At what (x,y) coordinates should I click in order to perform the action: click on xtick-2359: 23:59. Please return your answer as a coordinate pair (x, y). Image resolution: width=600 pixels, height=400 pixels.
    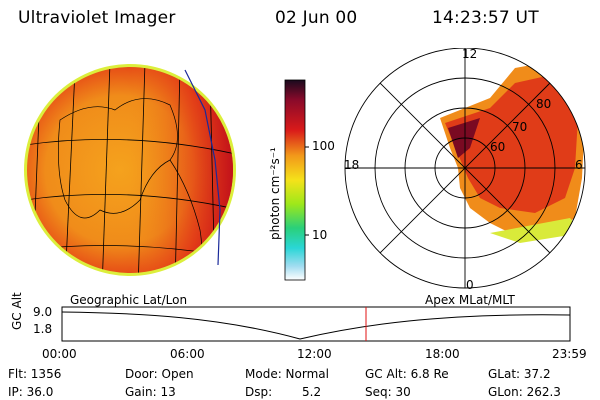
    Looking at the image, I should click on (569, 354).